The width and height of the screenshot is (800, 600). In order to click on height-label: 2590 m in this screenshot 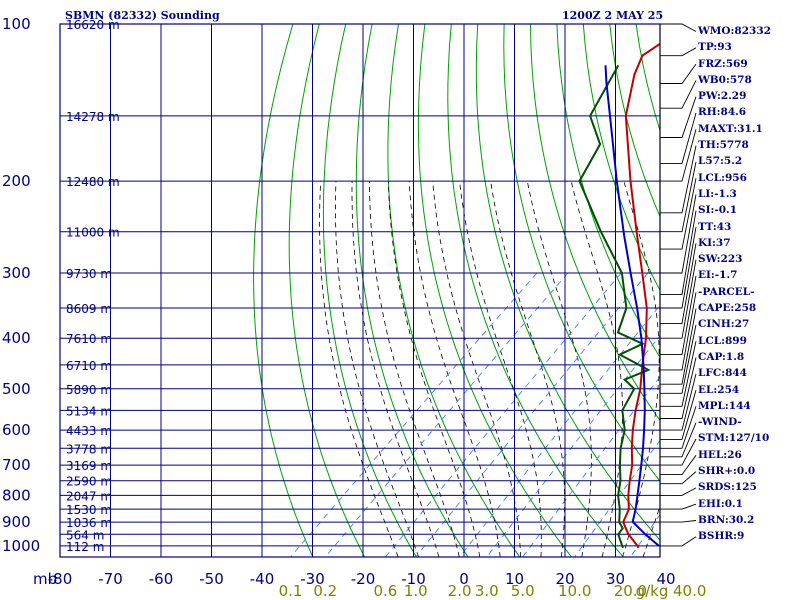, I will do `click(89, 482)`.